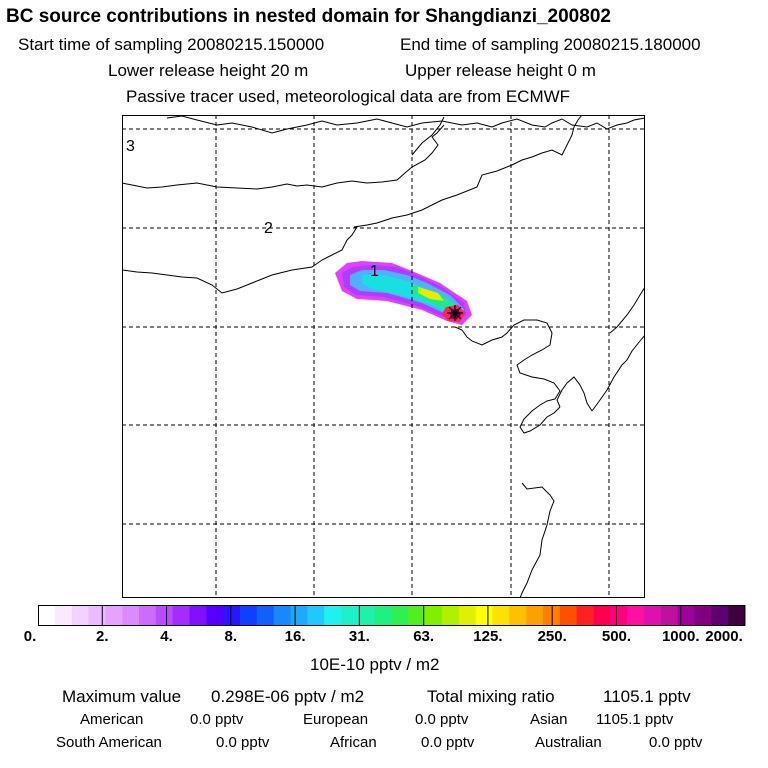 This screenshot has width=768, height=768. Describe the element at coordinates (231, 636) in the screenshot. I see `colorbar-tick-label: 8.` at that location.